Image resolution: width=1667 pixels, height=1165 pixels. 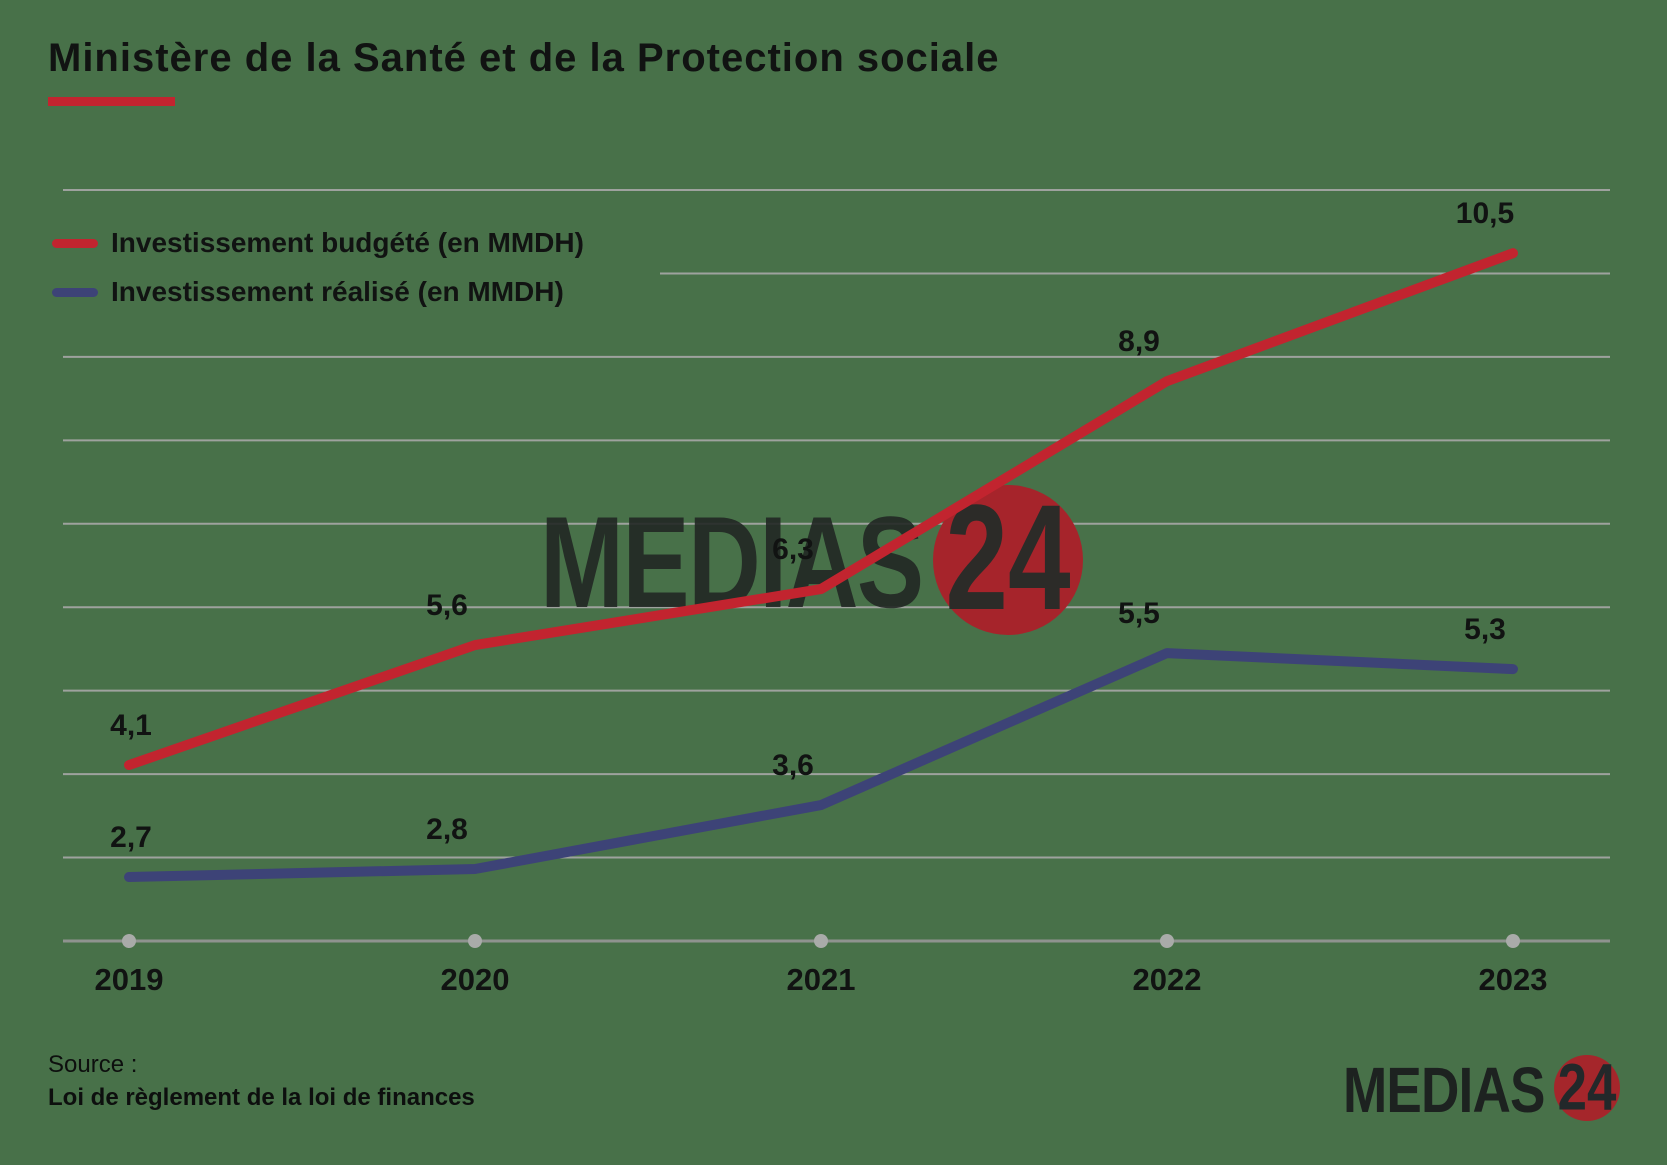 I want to click on data-label: 10,5, so click(x=1485, y=213).